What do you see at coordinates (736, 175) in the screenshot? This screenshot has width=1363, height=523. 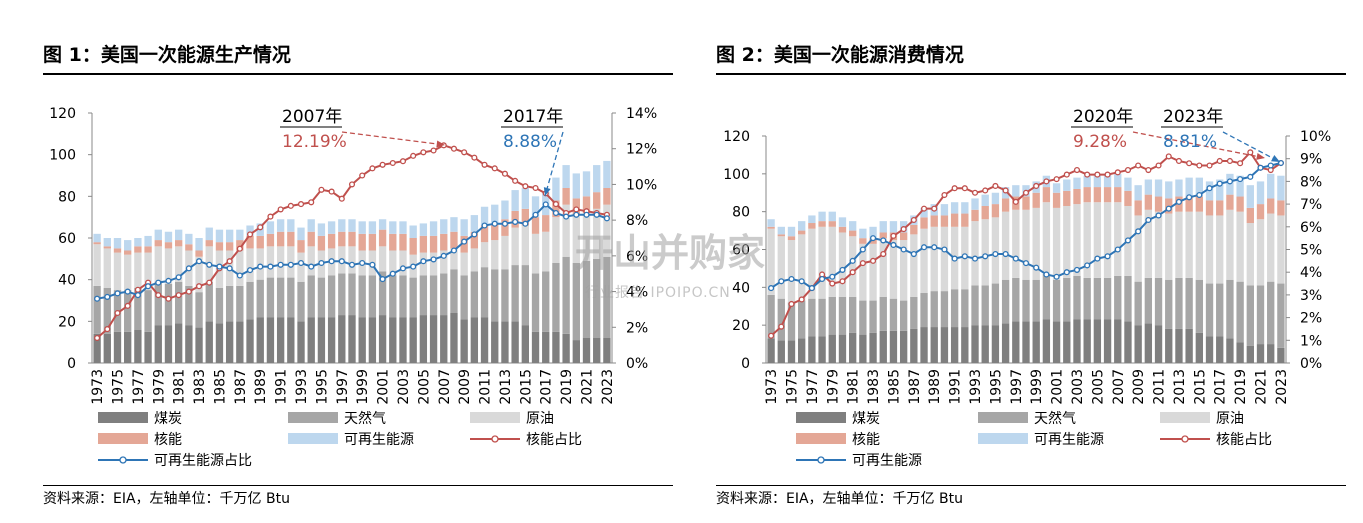 I see `fig2-left-tick-label: 100` at bounding box center [736, 175].